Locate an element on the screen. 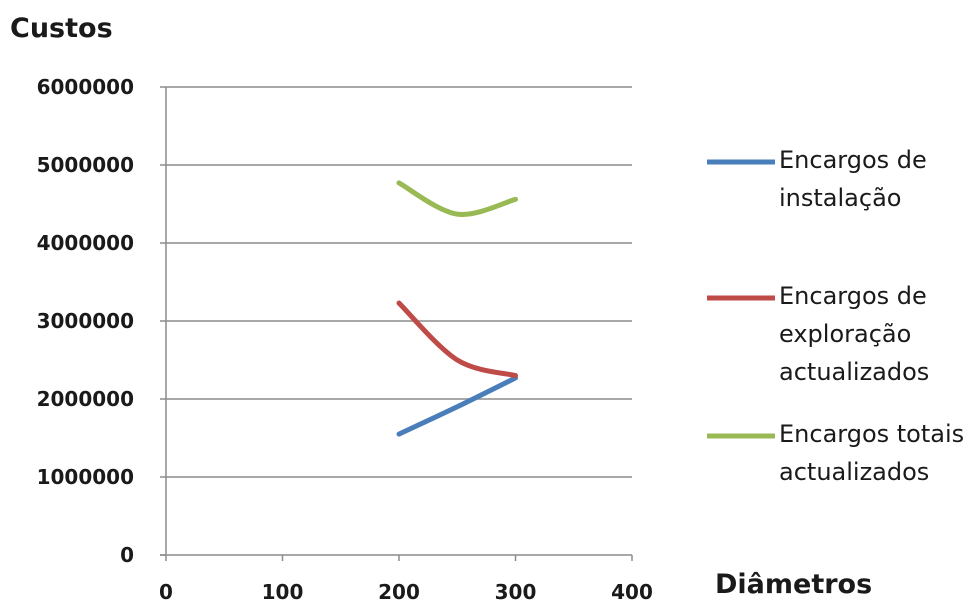  legend-entry: Encargos totais actualizados is located at coordinates (835, 453).